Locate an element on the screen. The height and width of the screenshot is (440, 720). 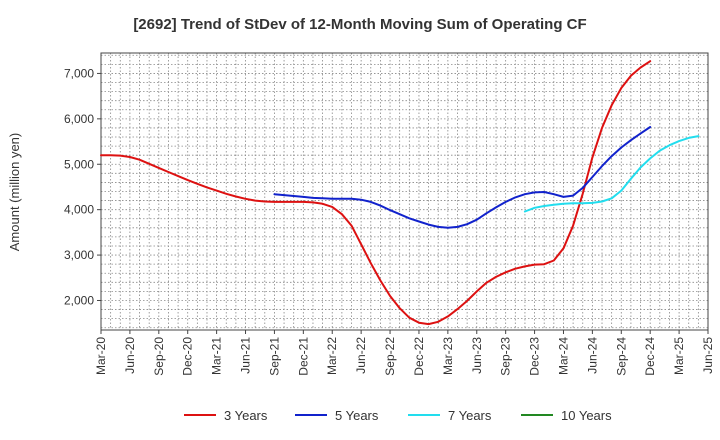
x-tick-label: Dec-23 is located at coordinates (535, 356).